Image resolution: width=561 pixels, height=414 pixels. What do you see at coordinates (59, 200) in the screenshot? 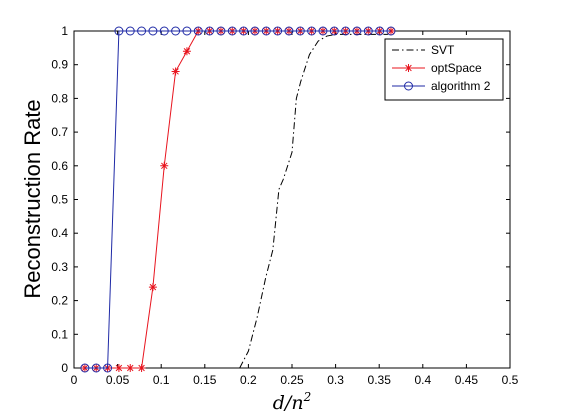
I see `y-tick-label: 0.5` at bounding box center [59, 200].